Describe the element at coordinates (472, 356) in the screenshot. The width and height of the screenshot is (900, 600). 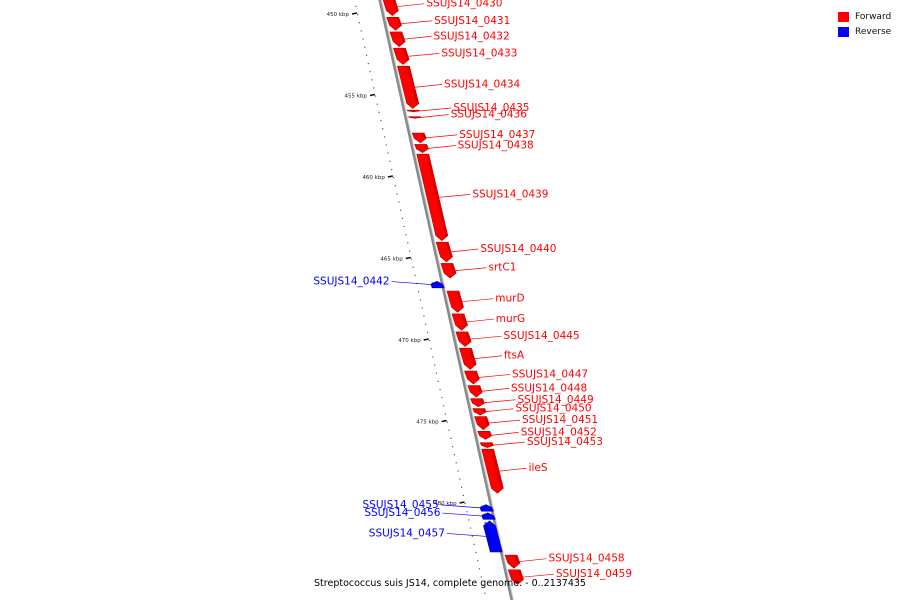
I see `gene-ftsA-shade` at that location.